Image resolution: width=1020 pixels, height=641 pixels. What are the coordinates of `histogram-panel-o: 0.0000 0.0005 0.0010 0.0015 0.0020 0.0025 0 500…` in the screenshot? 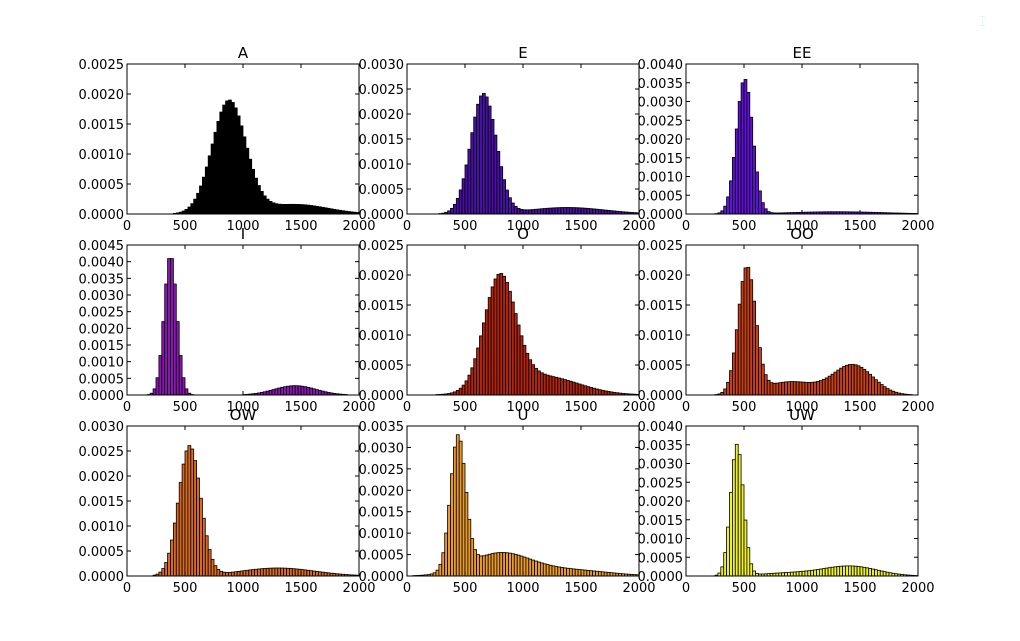 It's located at (507, 320).